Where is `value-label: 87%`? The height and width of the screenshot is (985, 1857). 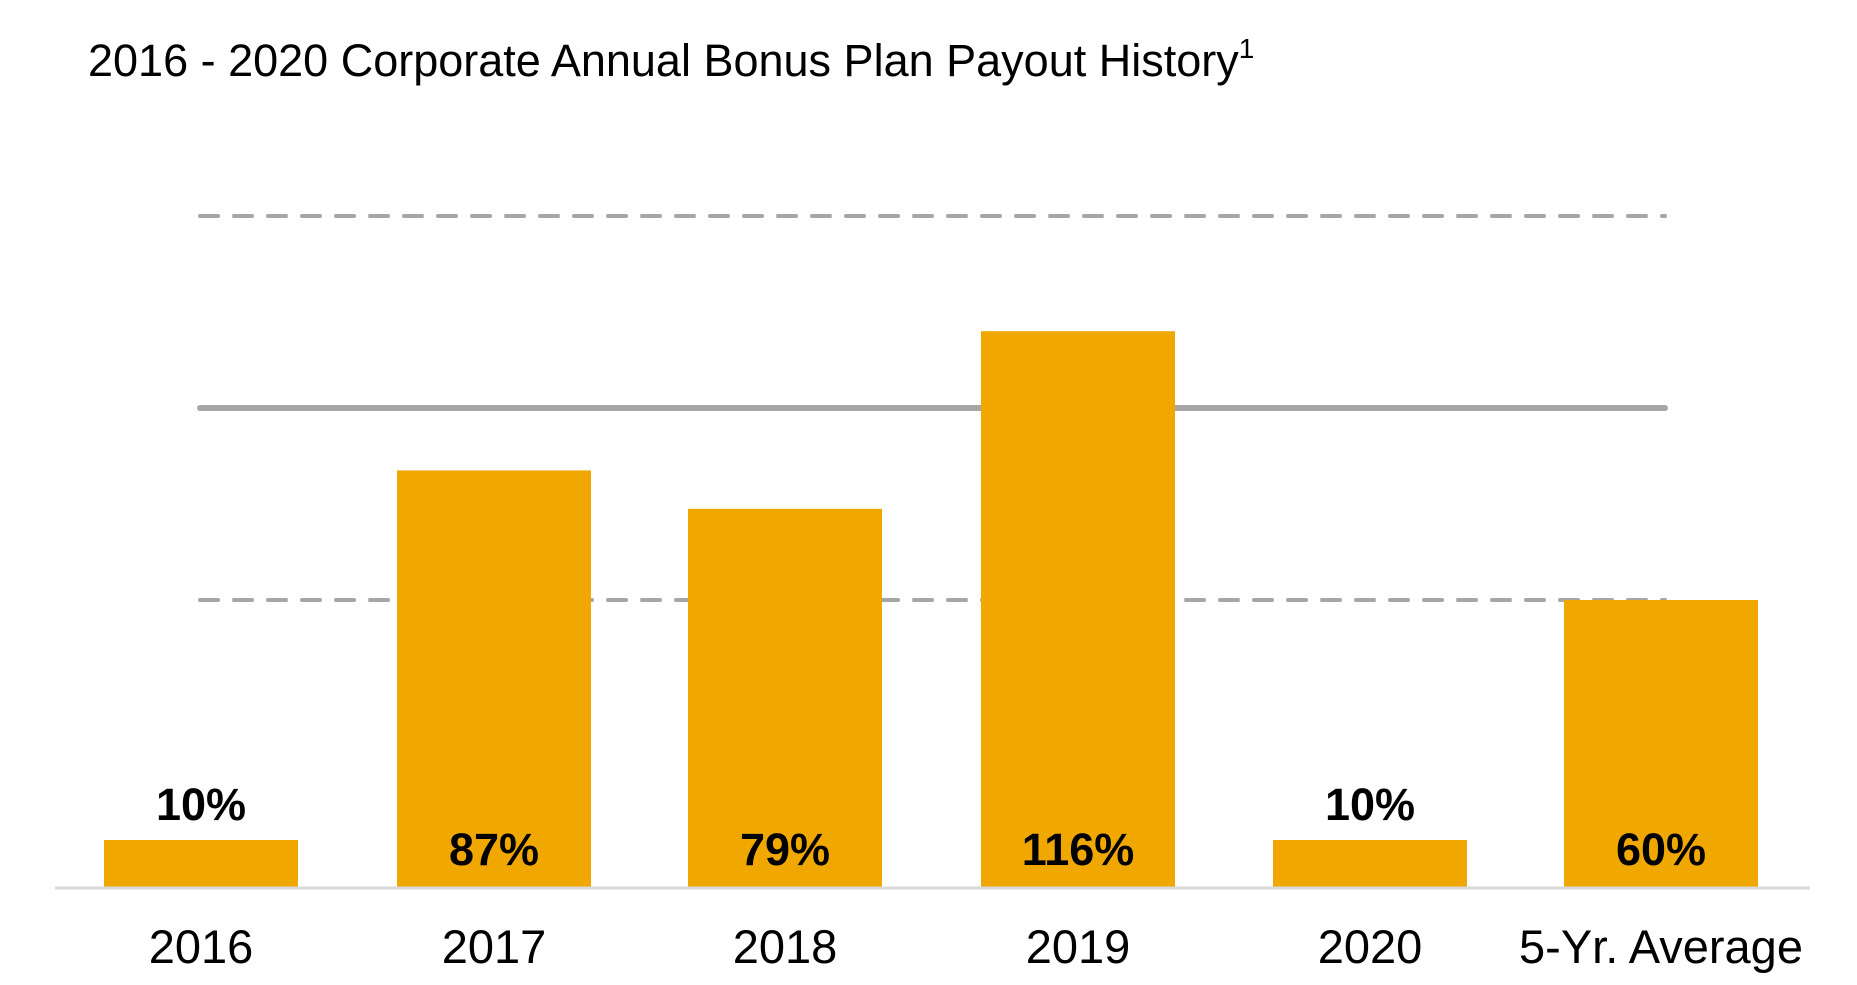 value-label: 87% is located at coordinates (494, 849).